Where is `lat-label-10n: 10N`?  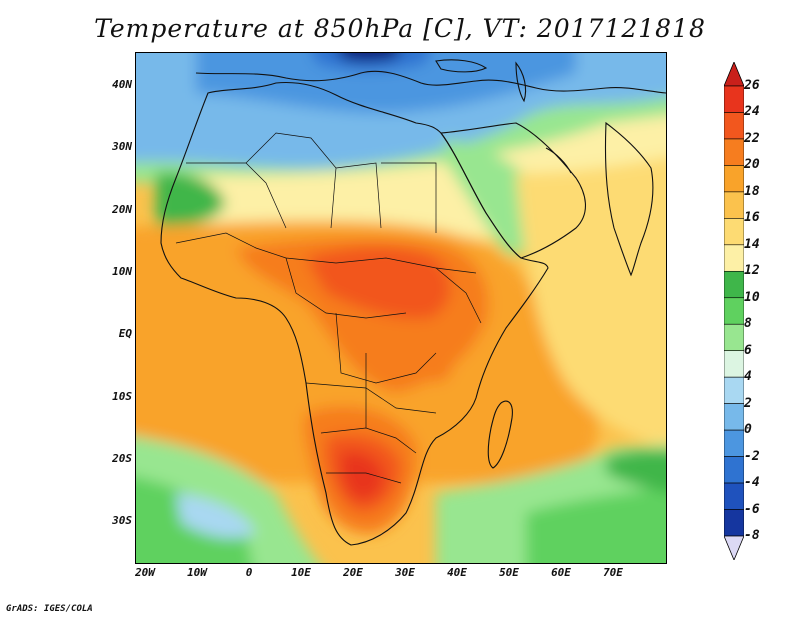
lat-label-10n: 10N is located at coordinates (122, 271).